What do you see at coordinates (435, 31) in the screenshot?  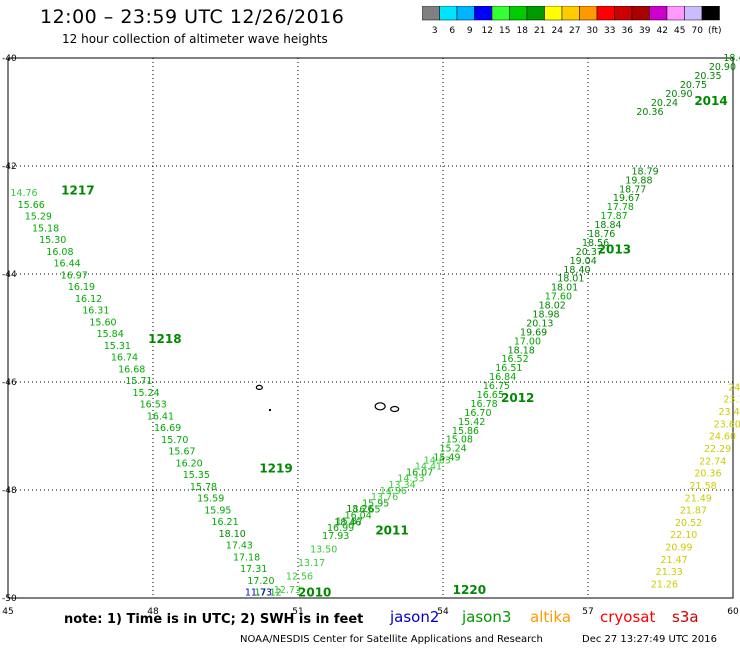 I see `colorbar-label: 3` at bounding box center [435, 31].